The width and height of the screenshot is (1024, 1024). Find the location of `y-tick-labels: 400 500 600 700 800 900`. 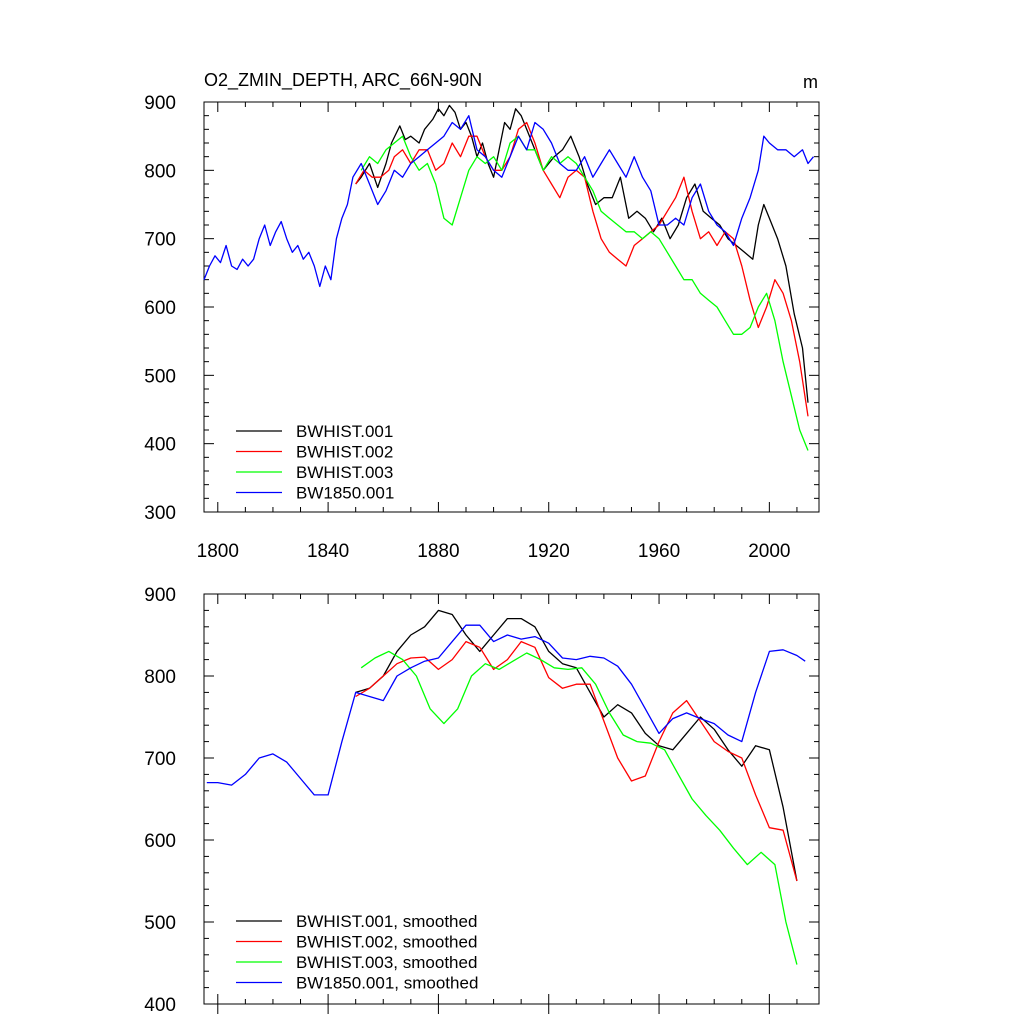

y-tick-labels: 400 500 600 700 800 900 is located at coordinates (160, 800).